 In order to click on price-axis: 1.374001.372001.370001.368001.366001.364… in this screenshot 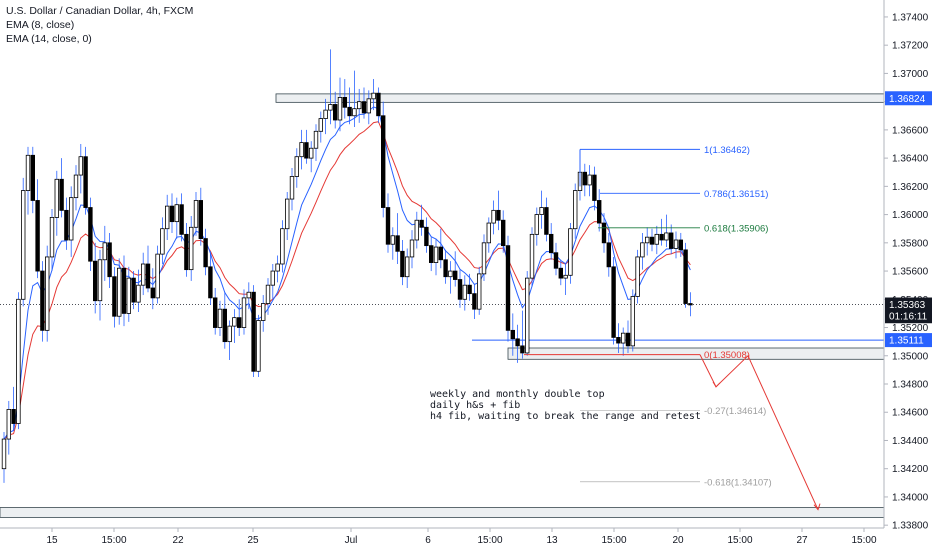, I will do `click(907, 275)`.